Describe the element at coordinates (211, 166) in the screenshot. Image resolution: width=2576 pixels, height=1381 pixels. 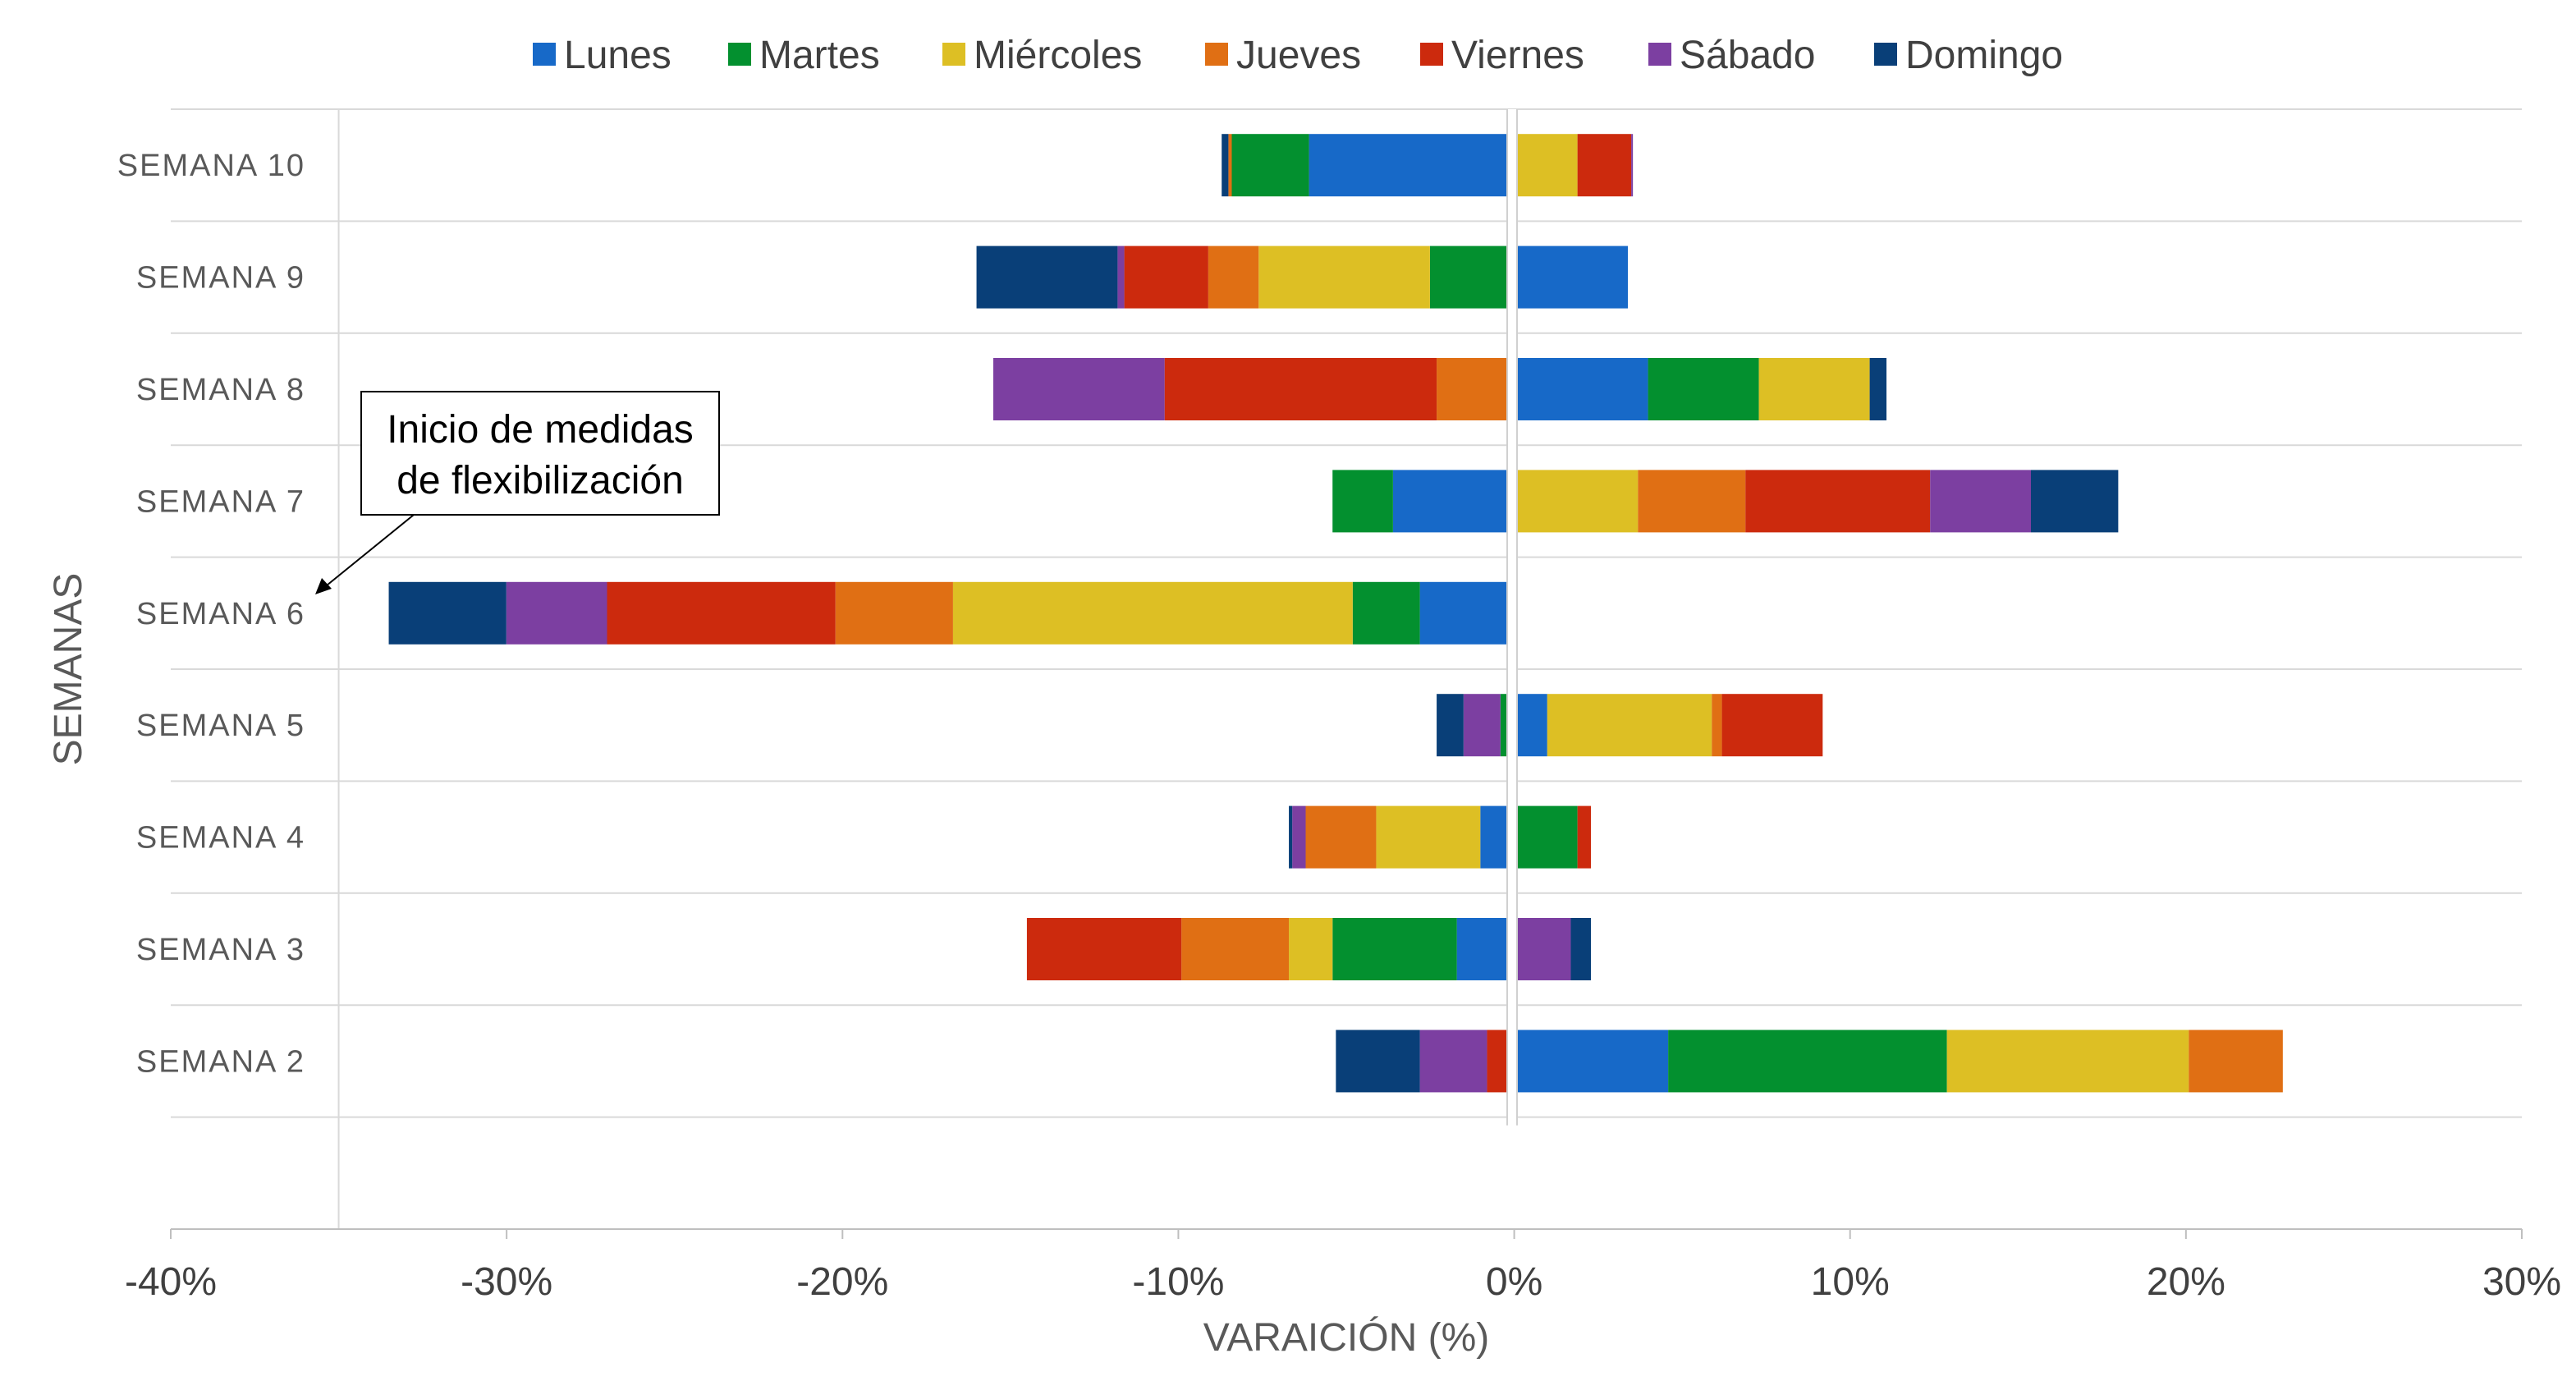
I see `category-label: SEMANA 10` at that location.